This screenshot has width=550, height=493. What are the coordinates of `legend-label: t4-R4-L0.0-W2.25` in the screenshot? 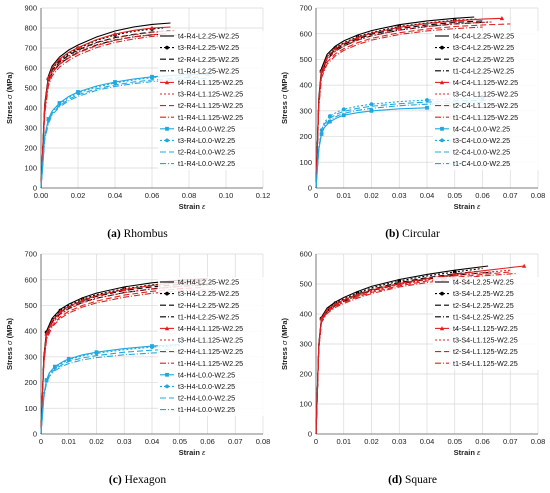 It's located at (206, 128).